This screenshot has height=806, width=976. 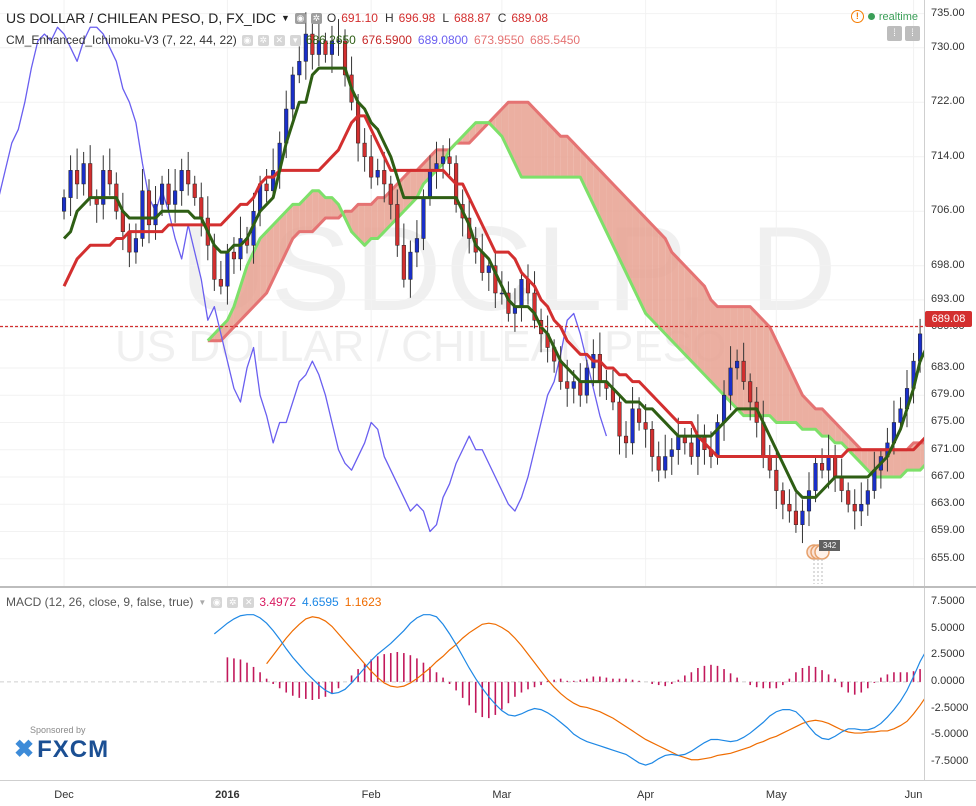 I want to click on earnings-events-marker: 342, so click(x=822, y=562).